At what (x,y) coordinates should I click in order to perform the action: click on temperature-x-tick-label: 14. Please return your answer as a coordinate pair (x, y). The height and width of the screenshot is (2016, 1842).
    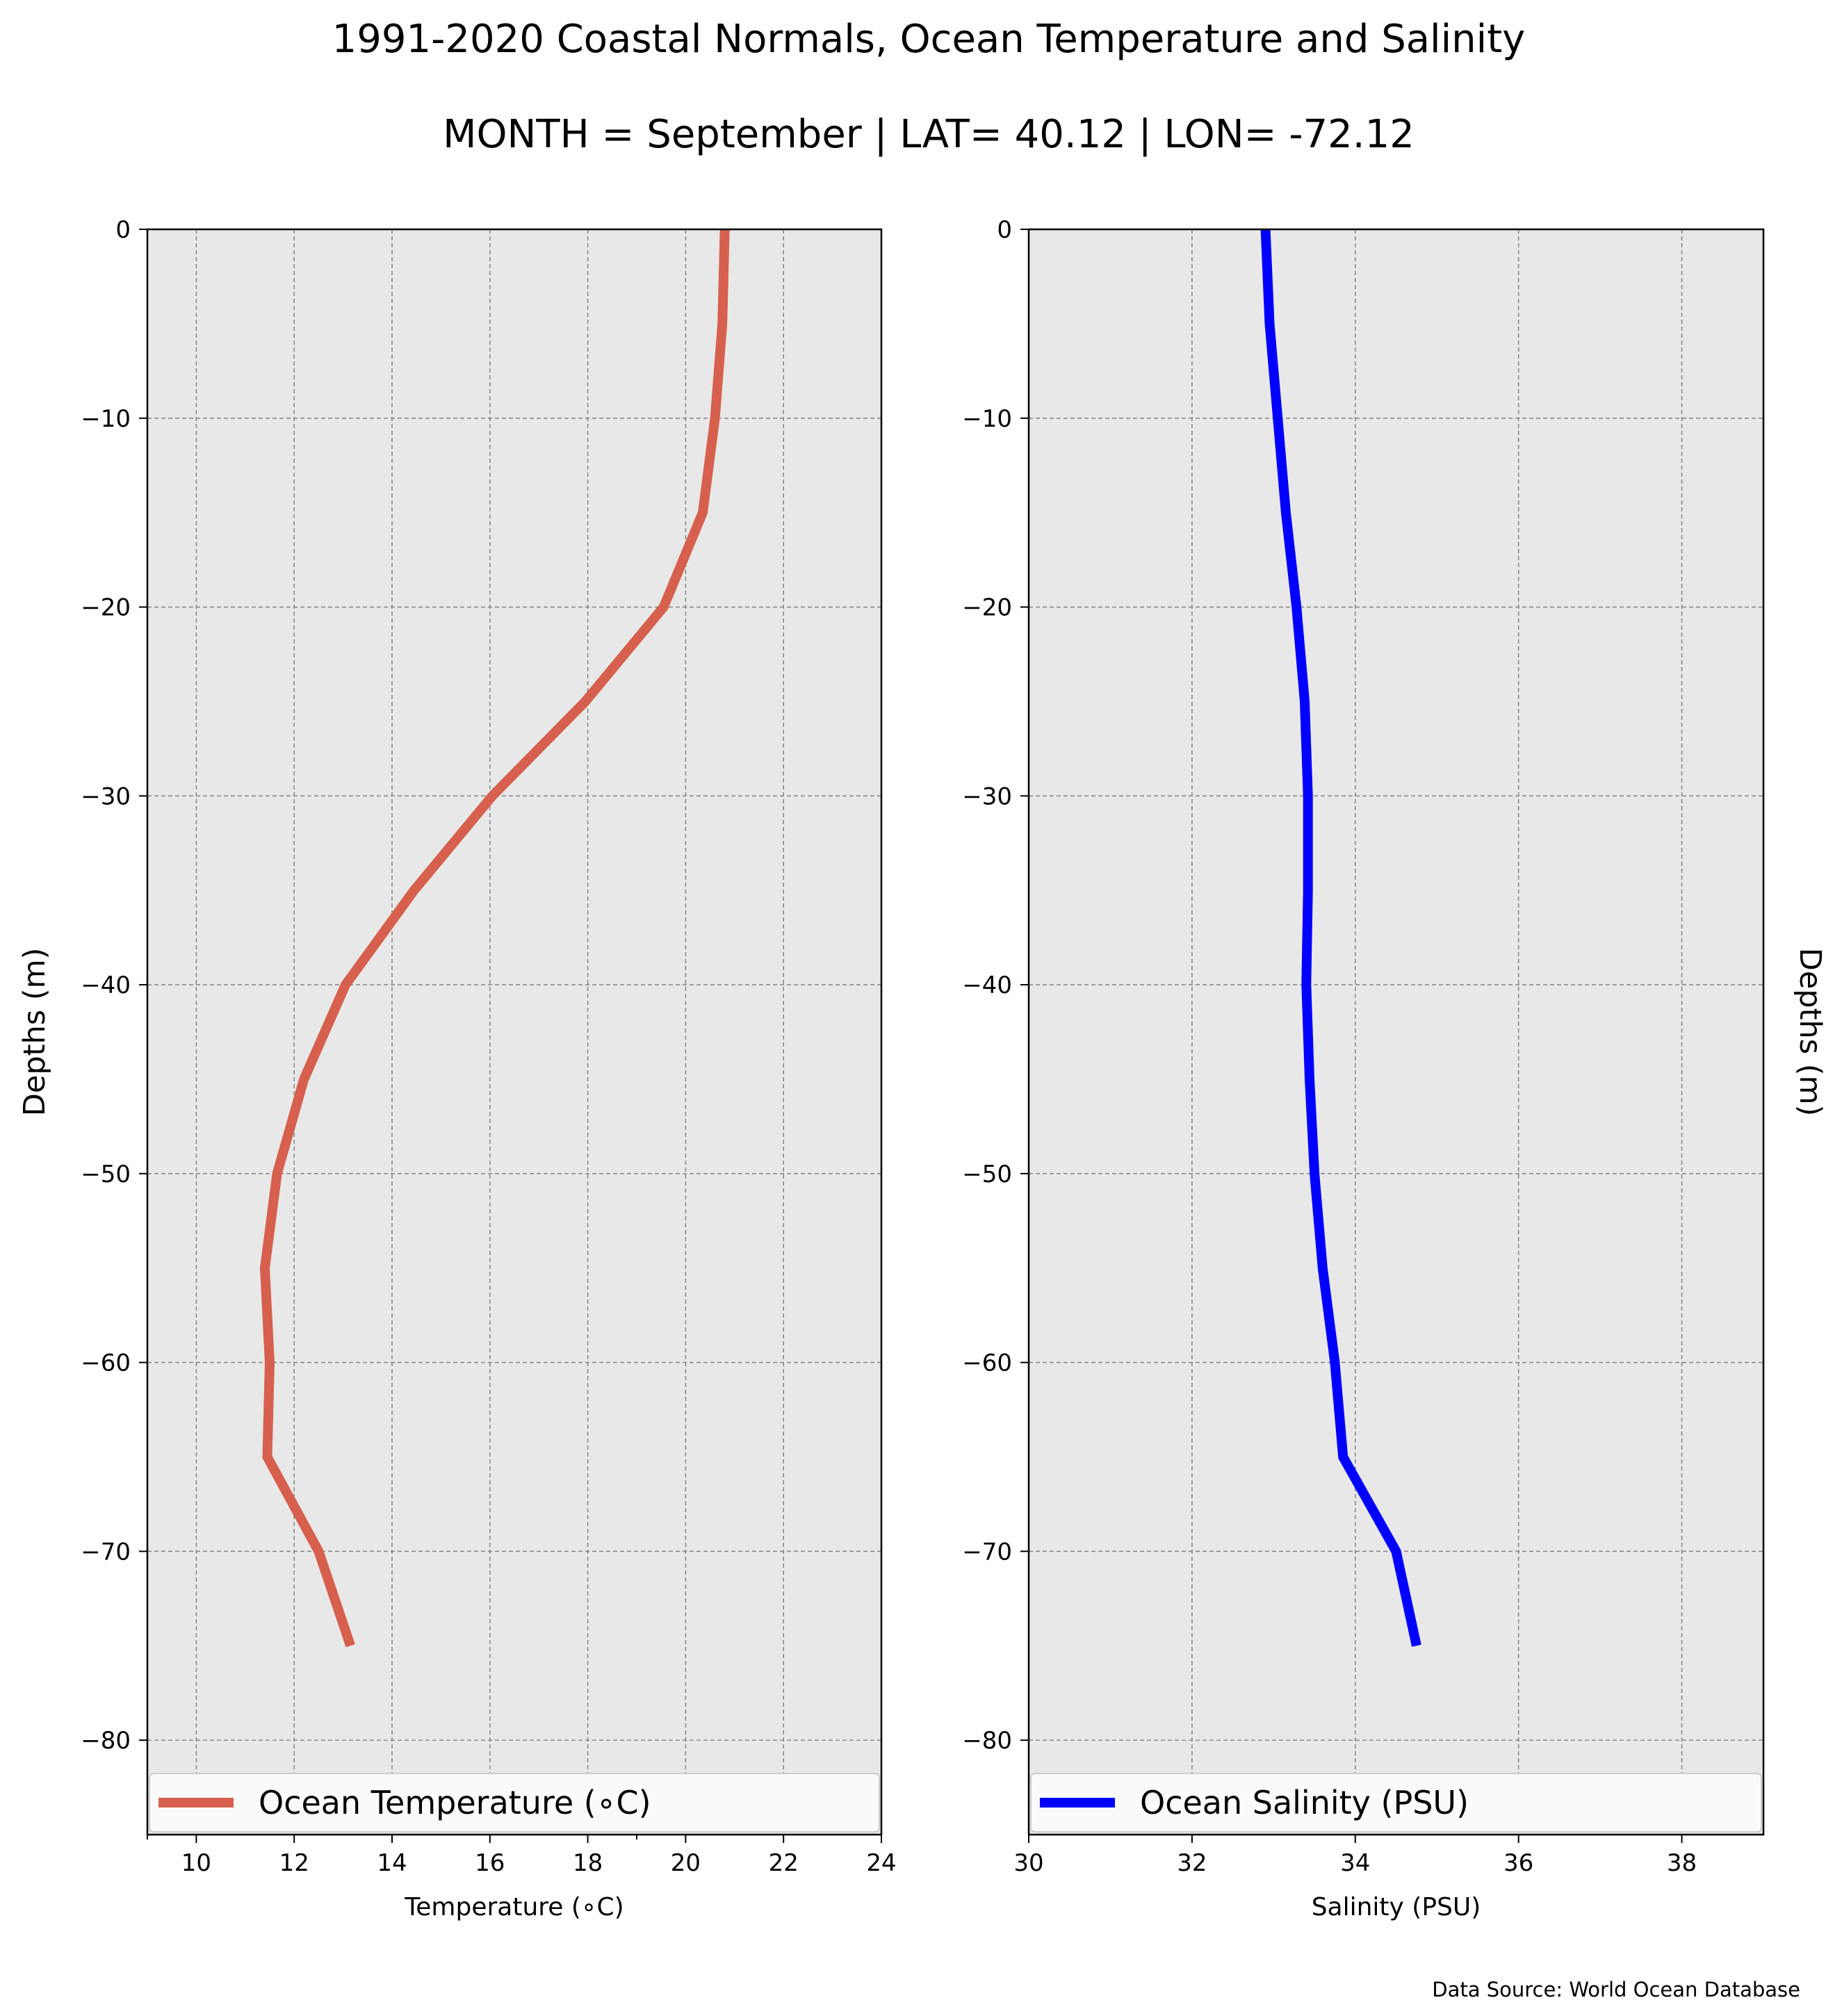
    Looking at the image, I should click on (392, 1863).